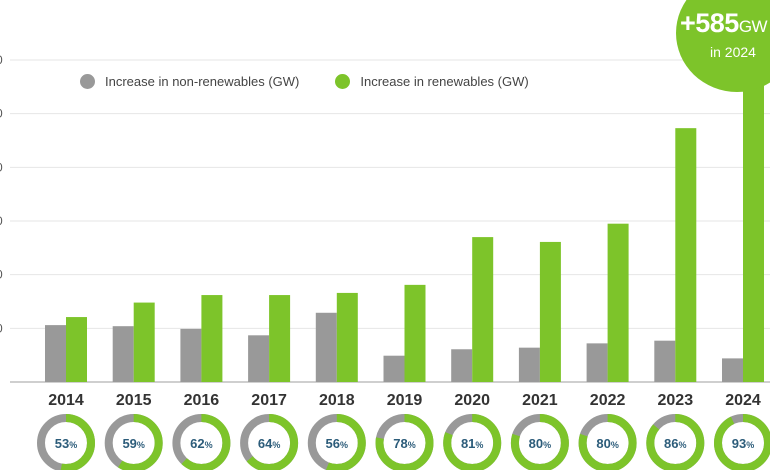  What do you see at coordinates (753, 26) in the screenshot?
I see `badge-unit: GW` at bounding box center [753, 26].